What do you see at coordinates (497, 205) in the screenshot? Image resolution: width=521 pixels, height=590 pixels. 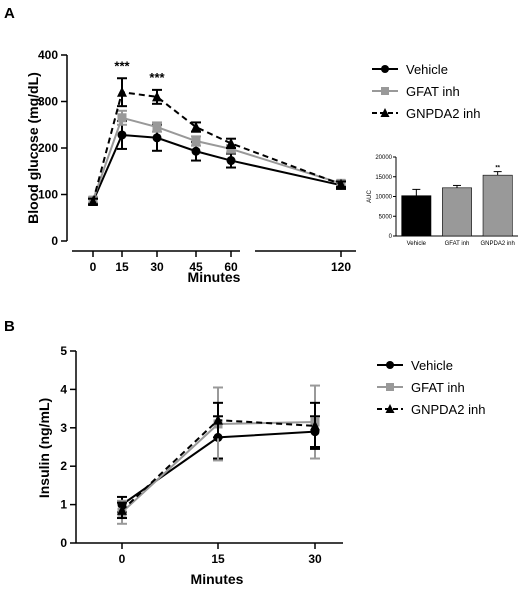 I see `inset-bar-gnpda2-inh` at bounding box center [497, 205].